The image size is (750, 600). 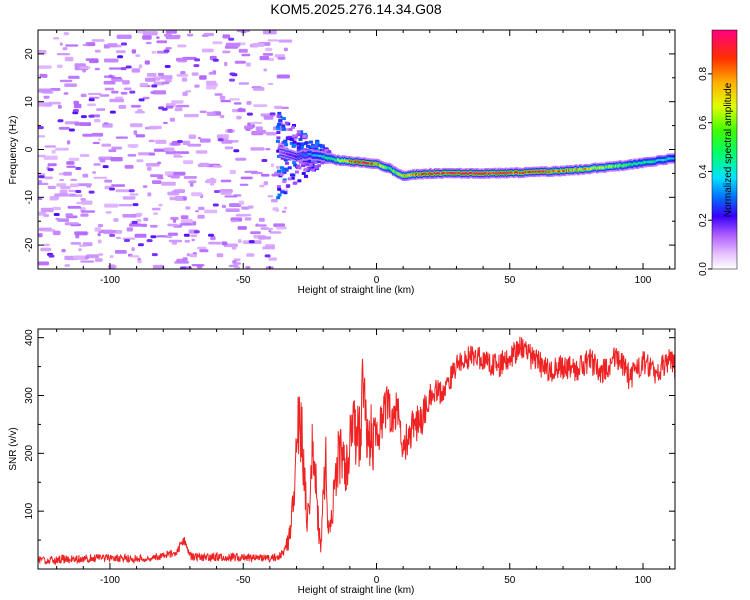 I want to click on x-tick-label: -50, so click(x=243, y=280).